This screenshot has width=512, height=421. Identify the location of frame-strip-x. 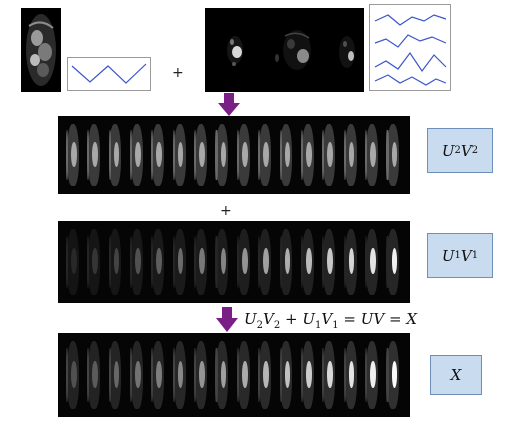
(234, 375).